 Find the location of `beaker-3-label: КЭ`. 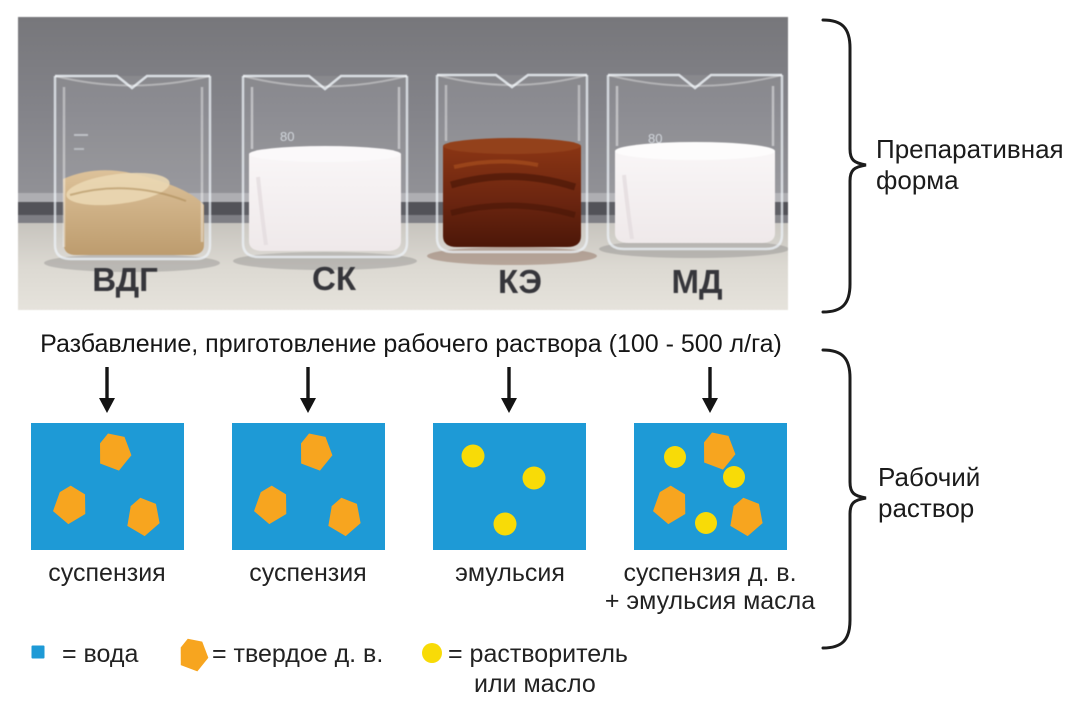

beaker-3-label: КЭ is located at coordinates (520, 281).